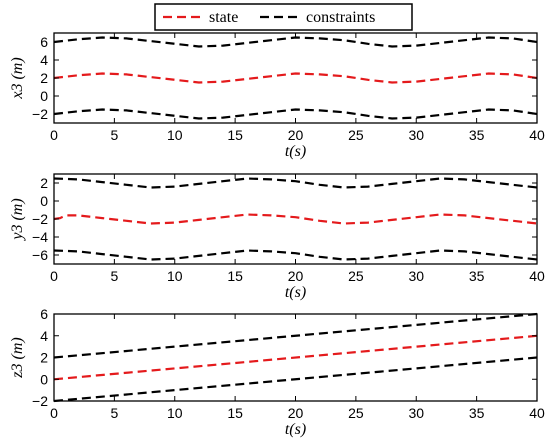 The width and height of the screenshot is (550, 445). What do you see at coordinates (40, 255) in the screenshot?
I see `y-tick-label: −6` at bounding box center [40, 255].